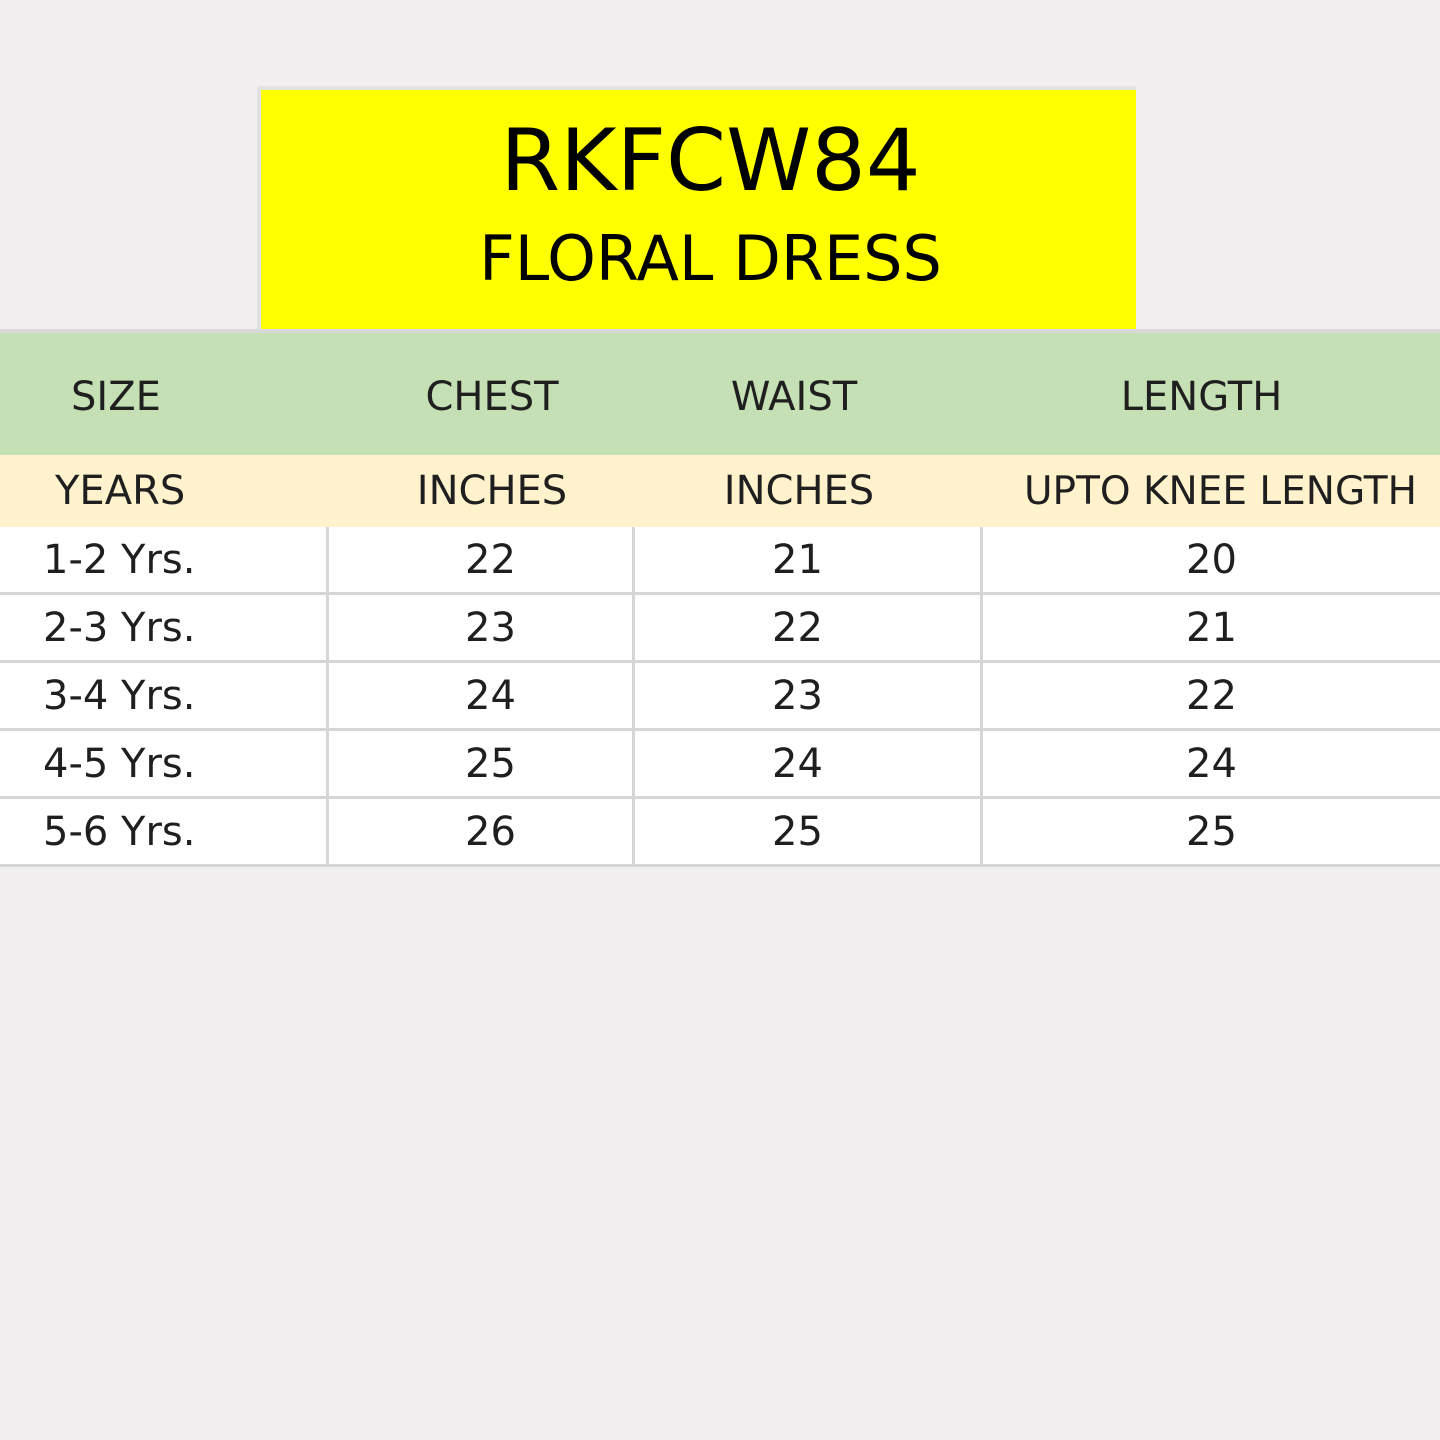  What do you see at coordinates (1211, 695) in the screenshot?
I see `length-cell: 22` at bounding box center [1211, 695].